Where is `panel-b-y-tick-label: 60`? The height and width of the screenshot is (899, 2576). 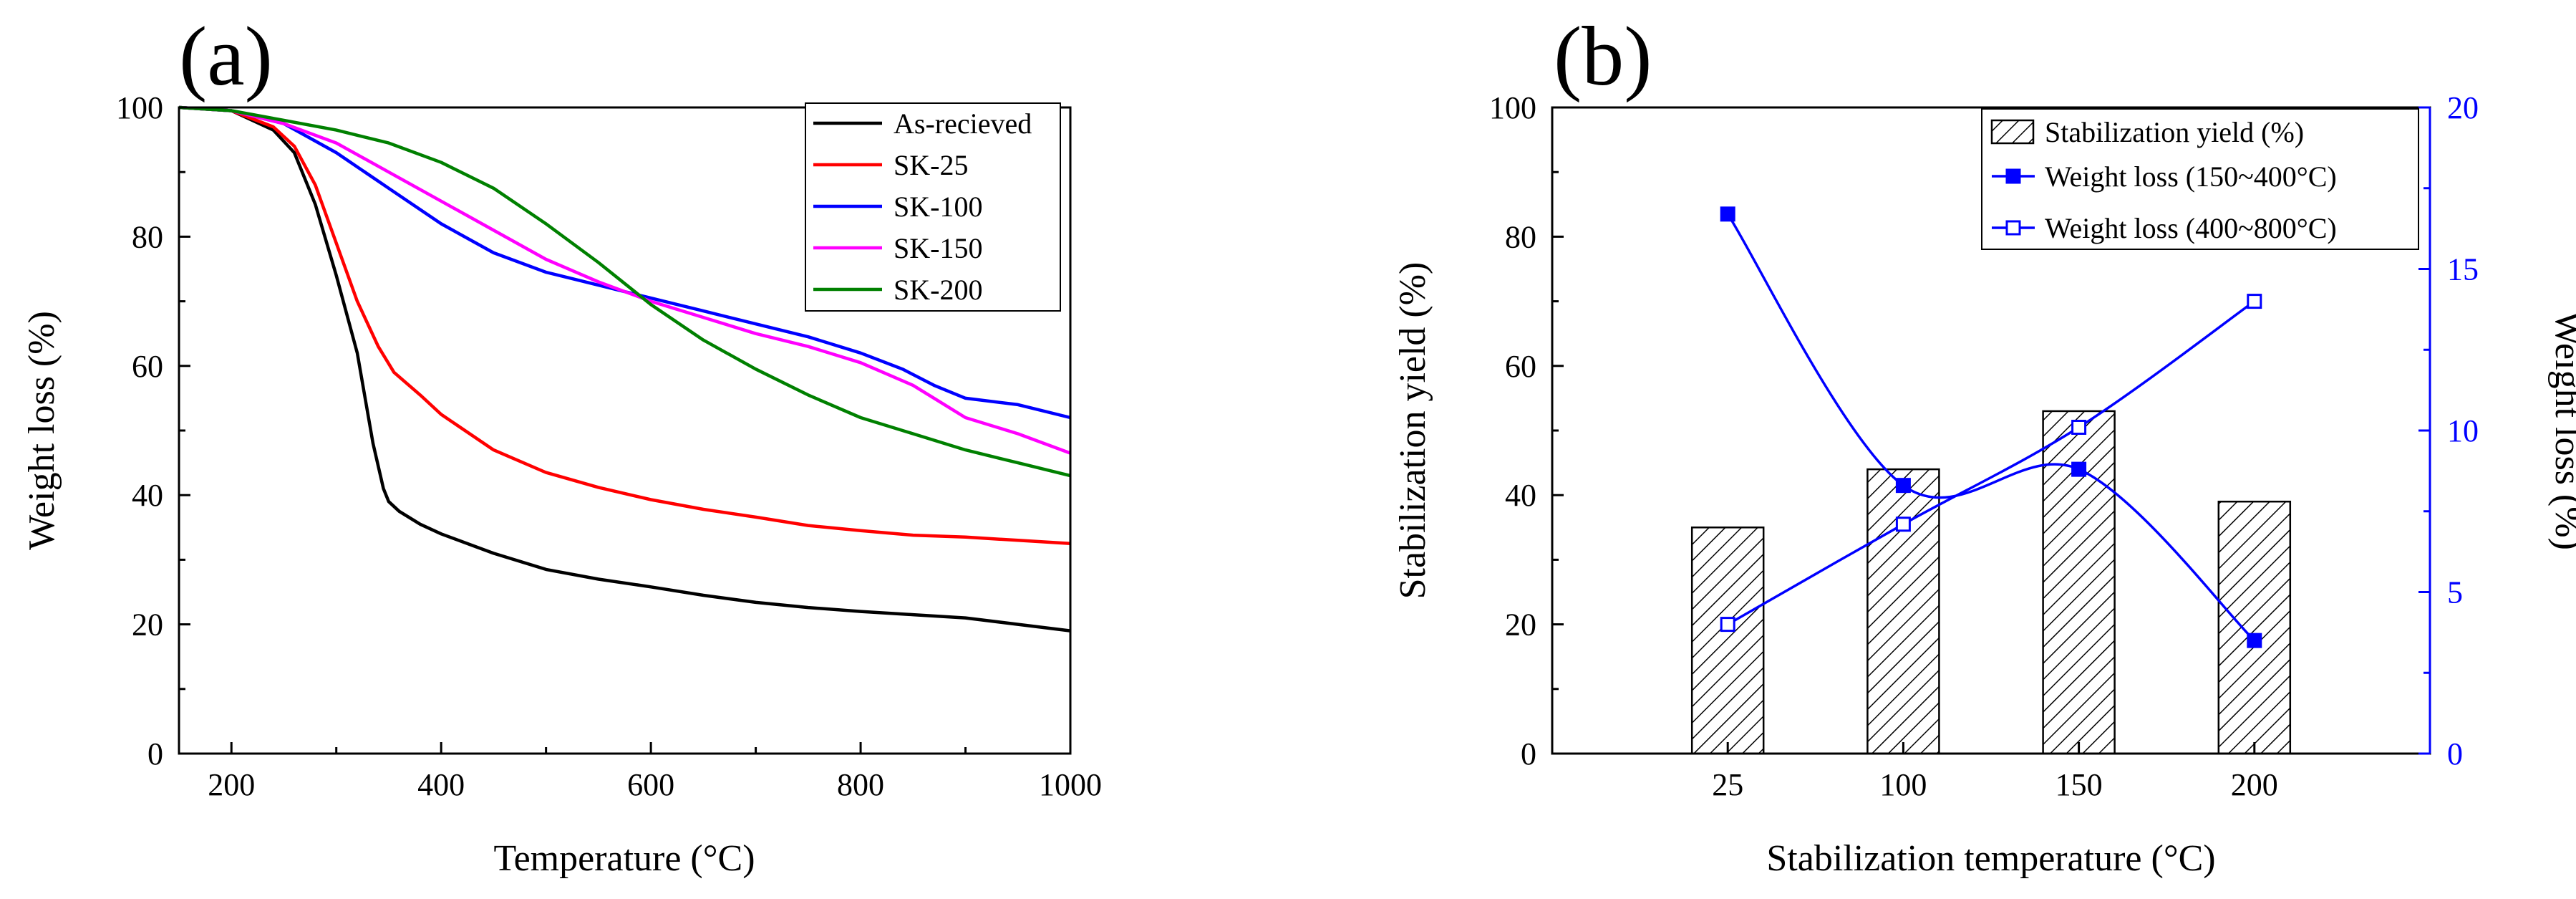
panel-b-y-tick-label: 60 is located at coordinates (1520, 366).